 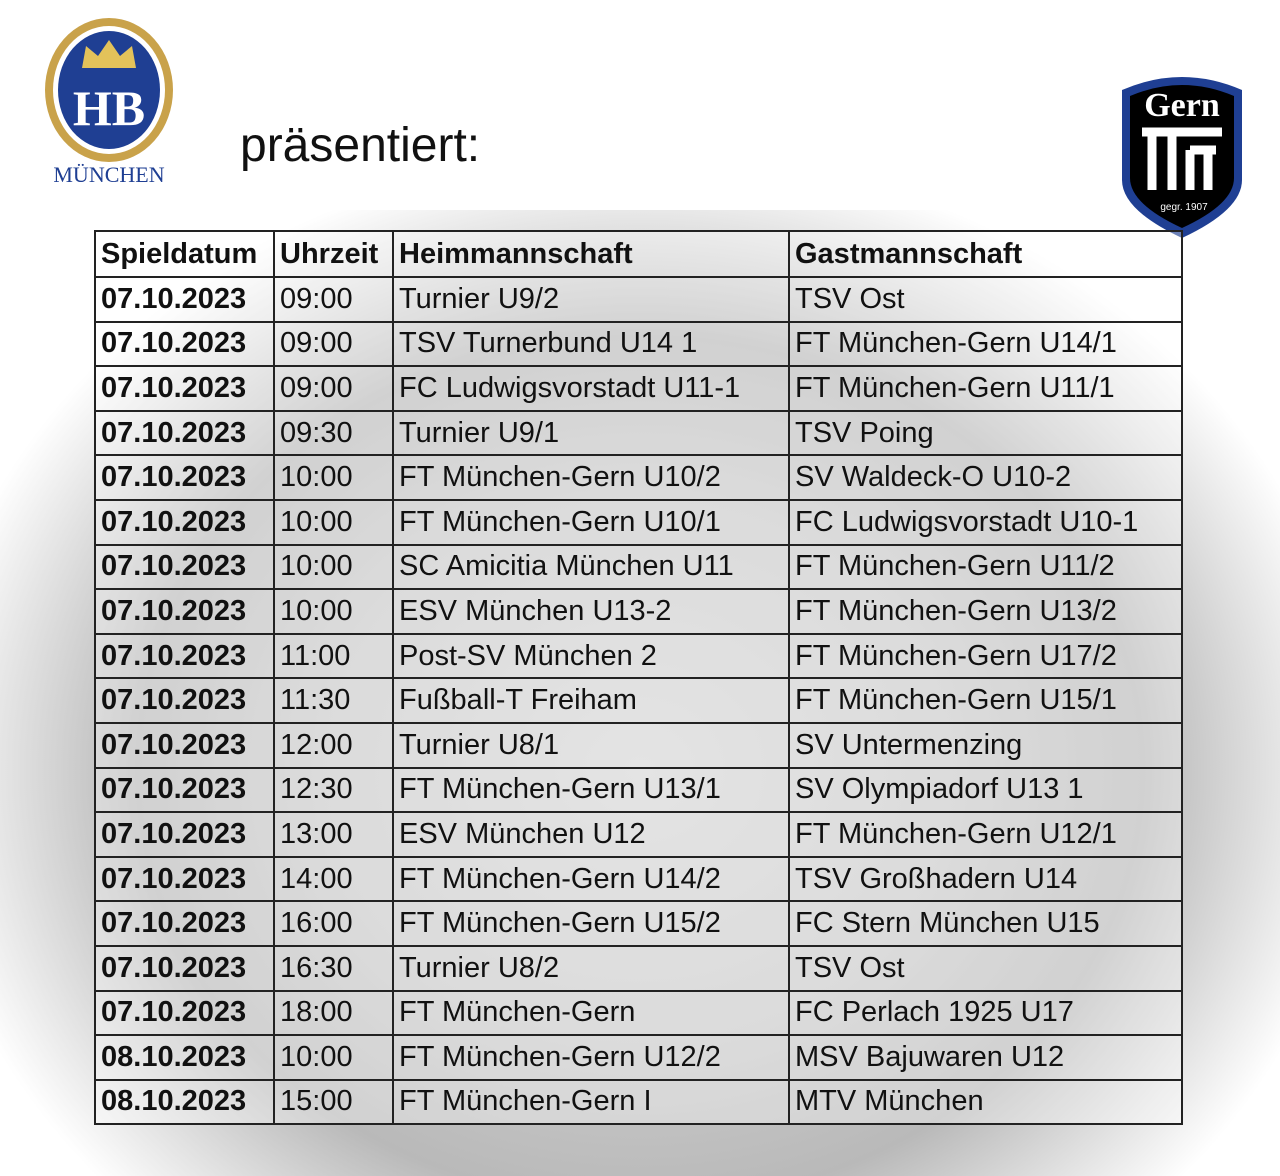 I want to click on cell: Turnier U8/2, so click(x=591, y=968).